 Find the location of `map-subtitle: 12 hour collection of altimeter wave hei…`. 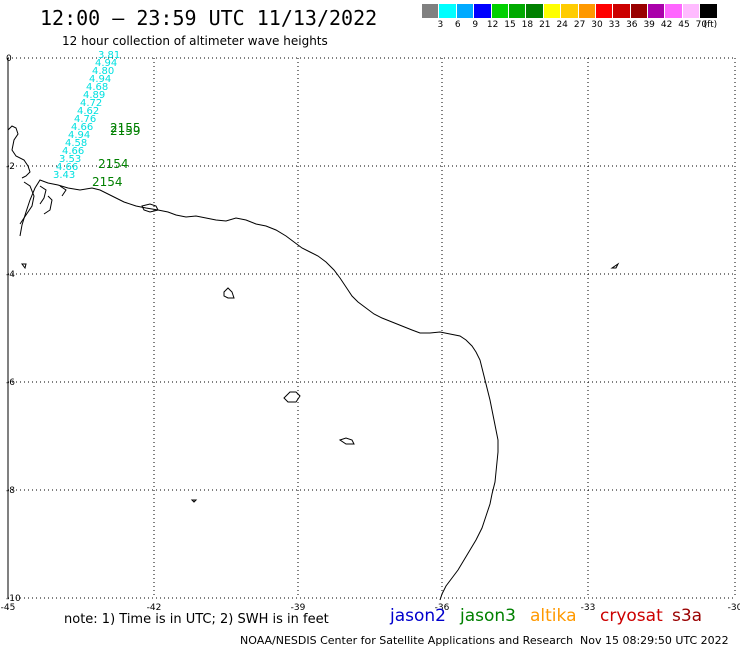

map-subtitle: 12 hour collection of altimeter wave hei… is located at coordinates (195, 41).